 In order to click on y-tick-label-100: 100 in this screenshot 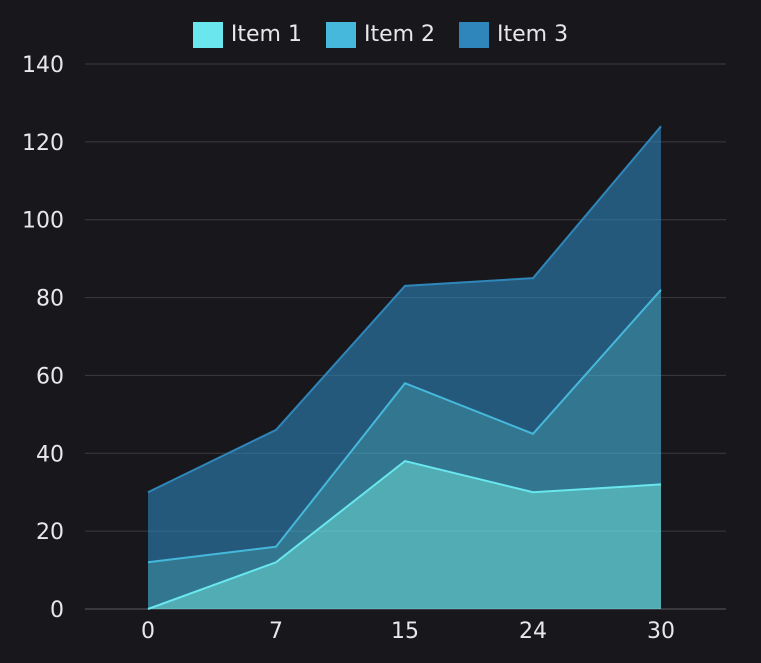, I will do `click(43, 221)`.